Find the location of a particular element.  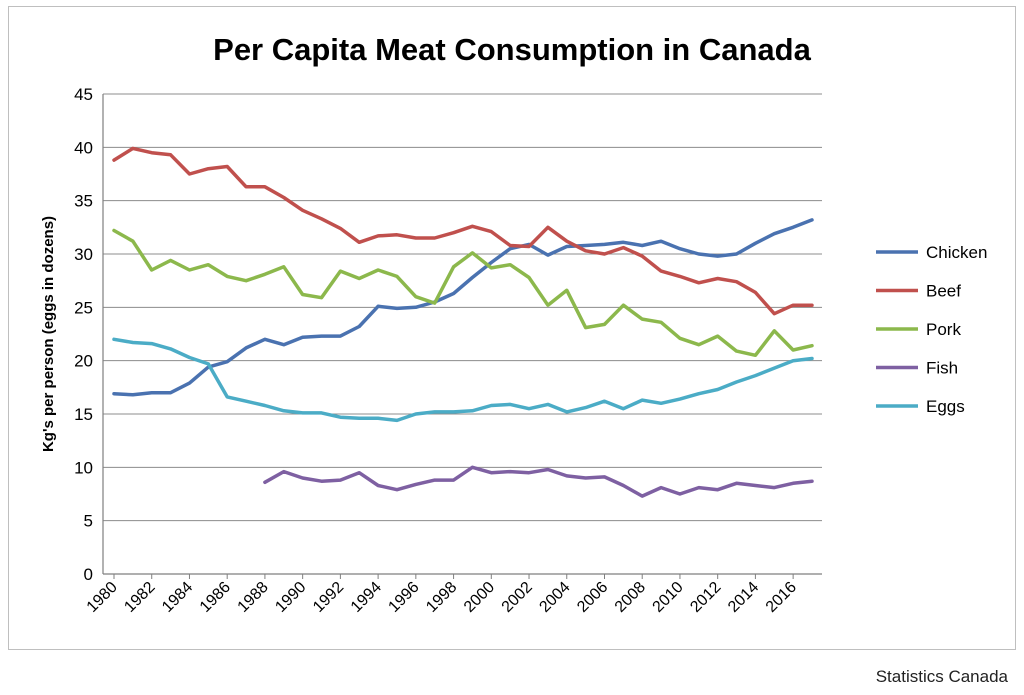

x-tick-label-1994: 1994 is located at coordinates (366, 597).